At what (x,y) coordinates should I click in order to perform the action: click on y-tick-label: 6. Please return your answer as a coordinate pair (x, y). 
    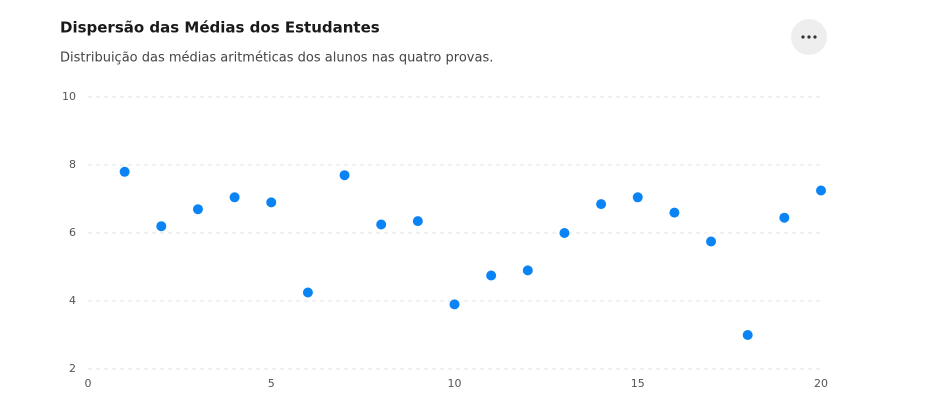
    Looking at the image, I should click on (72, 232).